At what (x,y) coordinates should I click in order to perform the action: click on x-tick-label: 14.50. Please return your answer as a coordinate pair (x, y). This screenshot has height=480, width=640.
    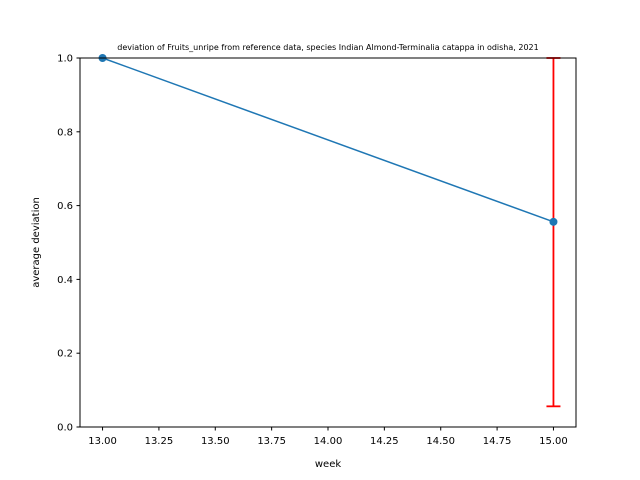
    Looking at the image, I should click on (440, 441).